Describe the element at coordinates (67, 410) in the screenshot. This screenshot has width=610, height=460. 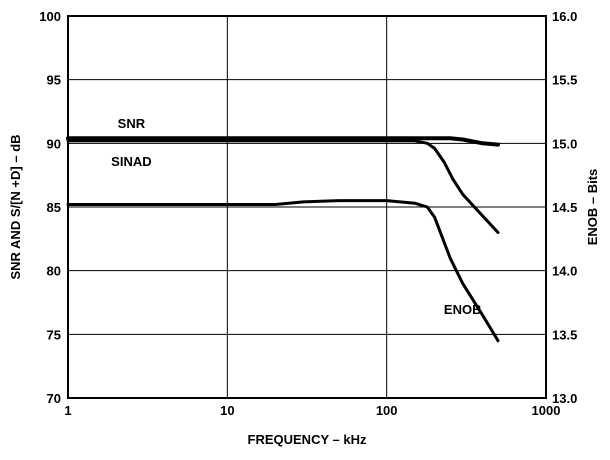
I see `x-tick-label: 1` at that location.